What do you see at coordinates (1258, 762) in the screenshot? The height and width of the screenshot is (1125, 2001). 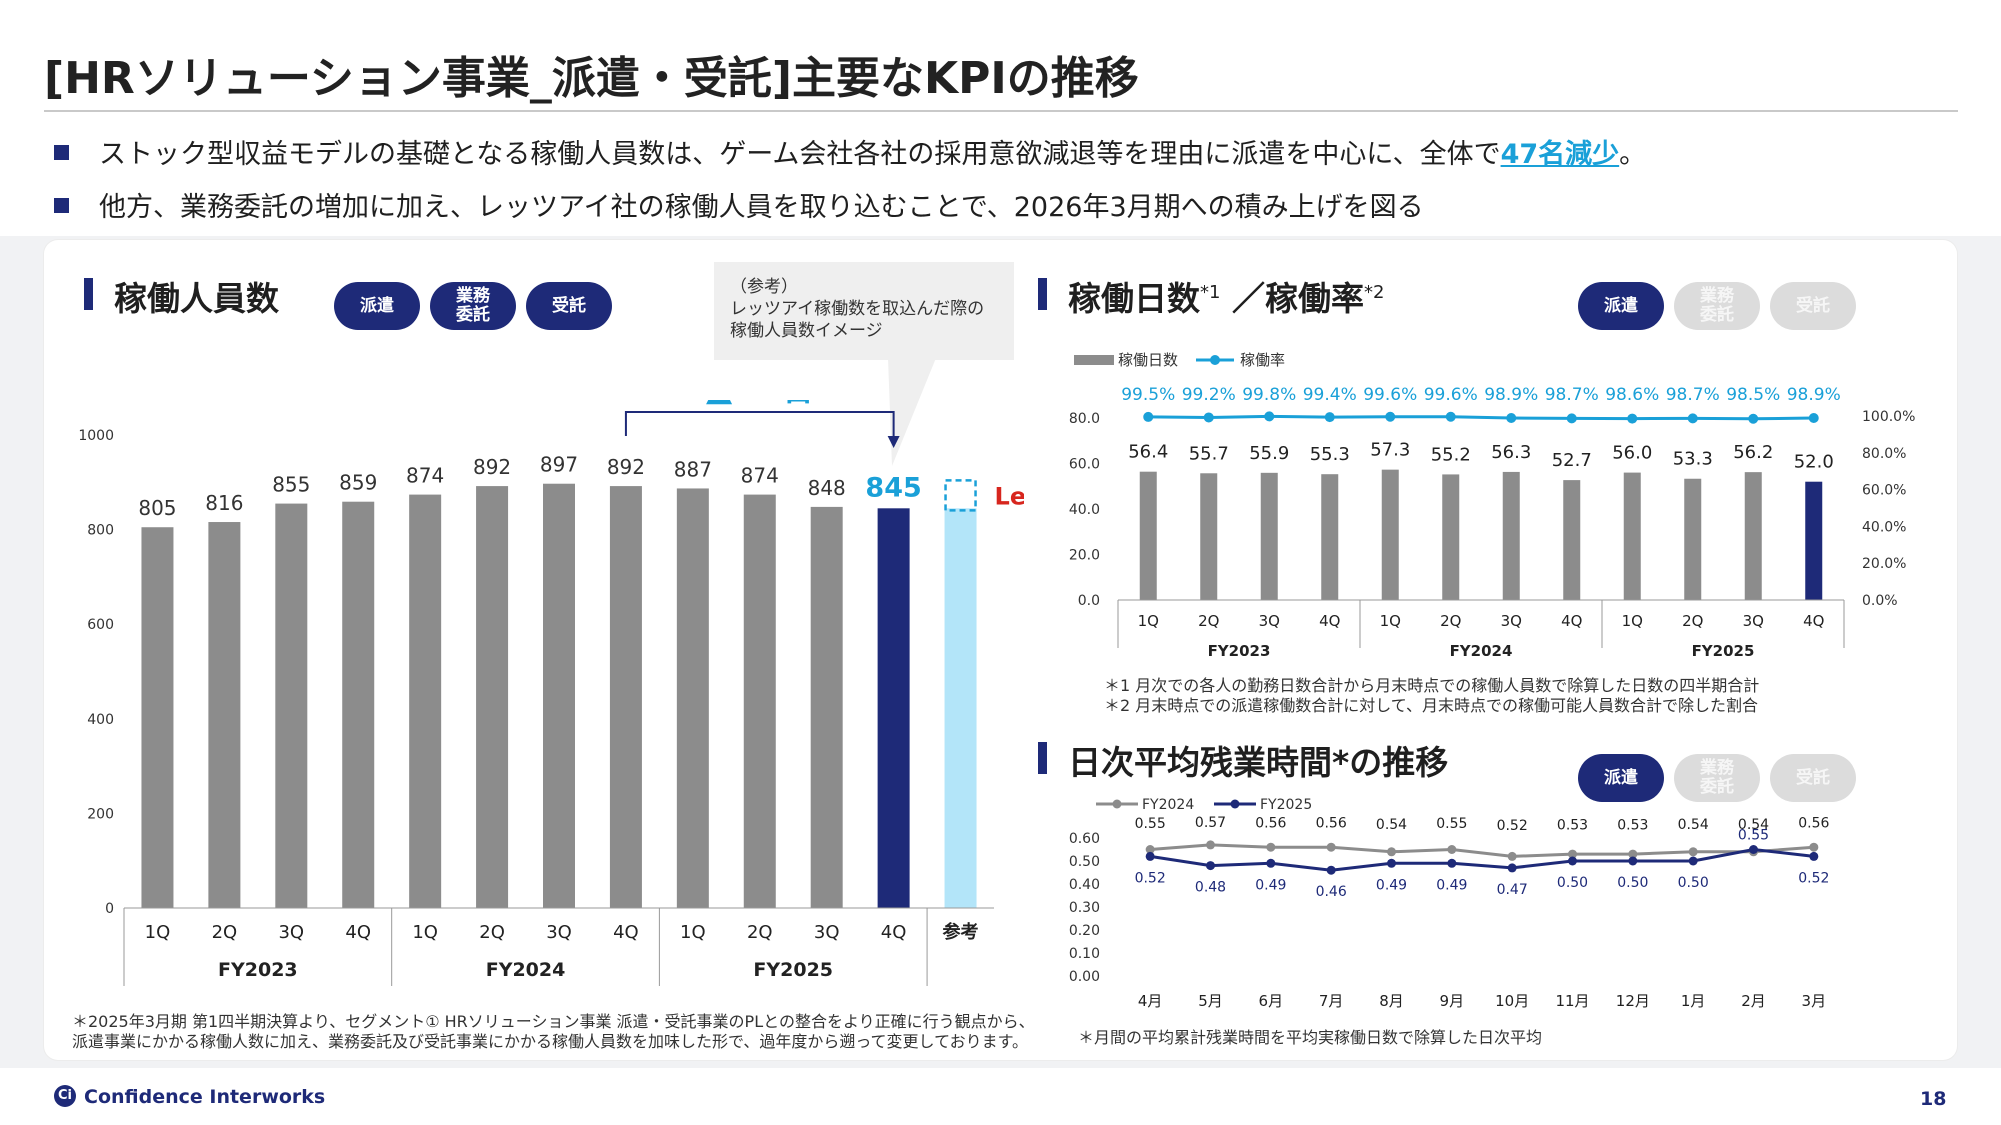 I see `right-bottom-section-title: 日次平均残業時間*の推移` at bounding box center [1258, 762].